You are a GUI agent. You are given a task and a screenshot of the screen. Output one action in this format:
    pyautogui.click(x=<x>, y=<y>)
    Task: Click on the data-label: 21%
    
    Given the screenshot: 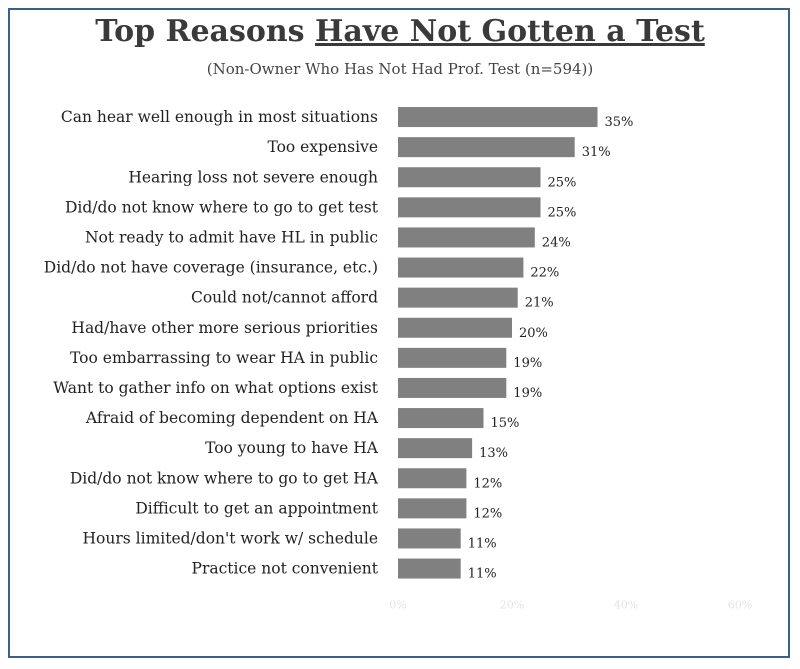 What is the action you would take?
    pyautogui.click(x=539, y=303)
    